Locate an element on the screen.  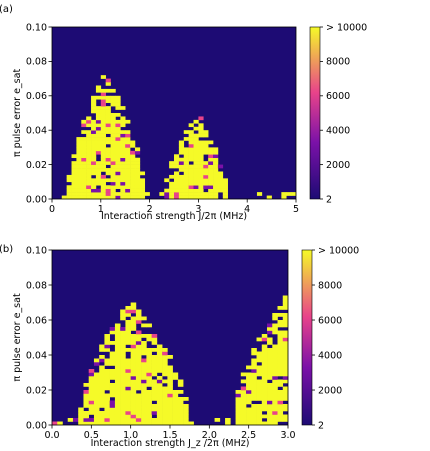
x-axis-label: Interaction strength J_z /2π (MHz) is located at coordinates (170, 443).